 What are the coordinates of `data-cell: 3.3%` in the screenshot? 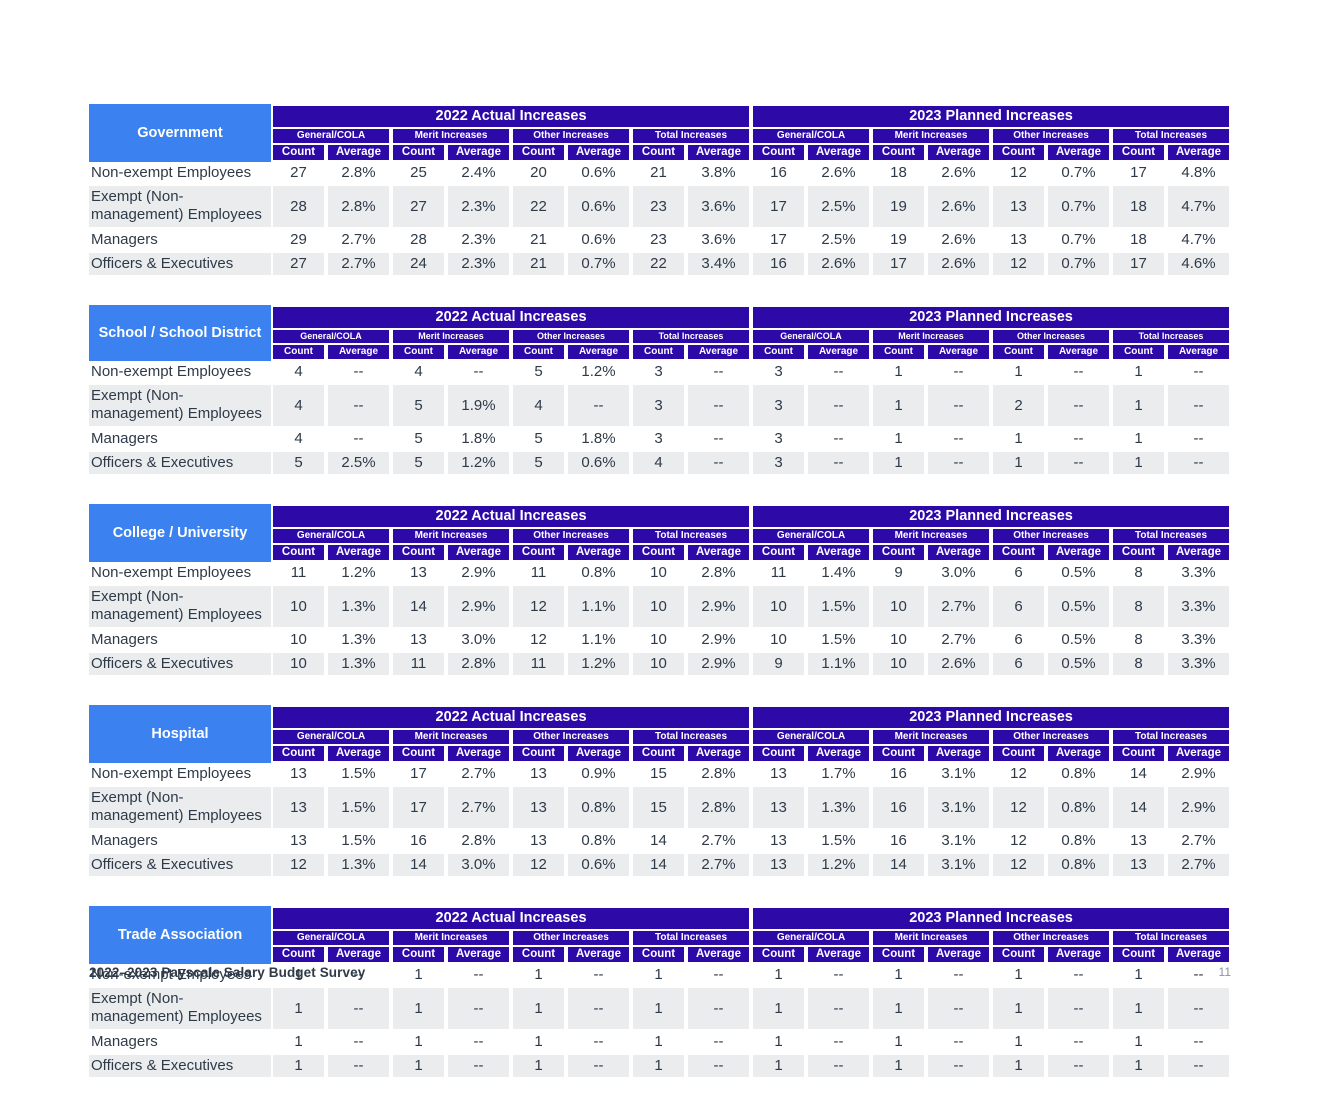 It's located at (1199, 574).